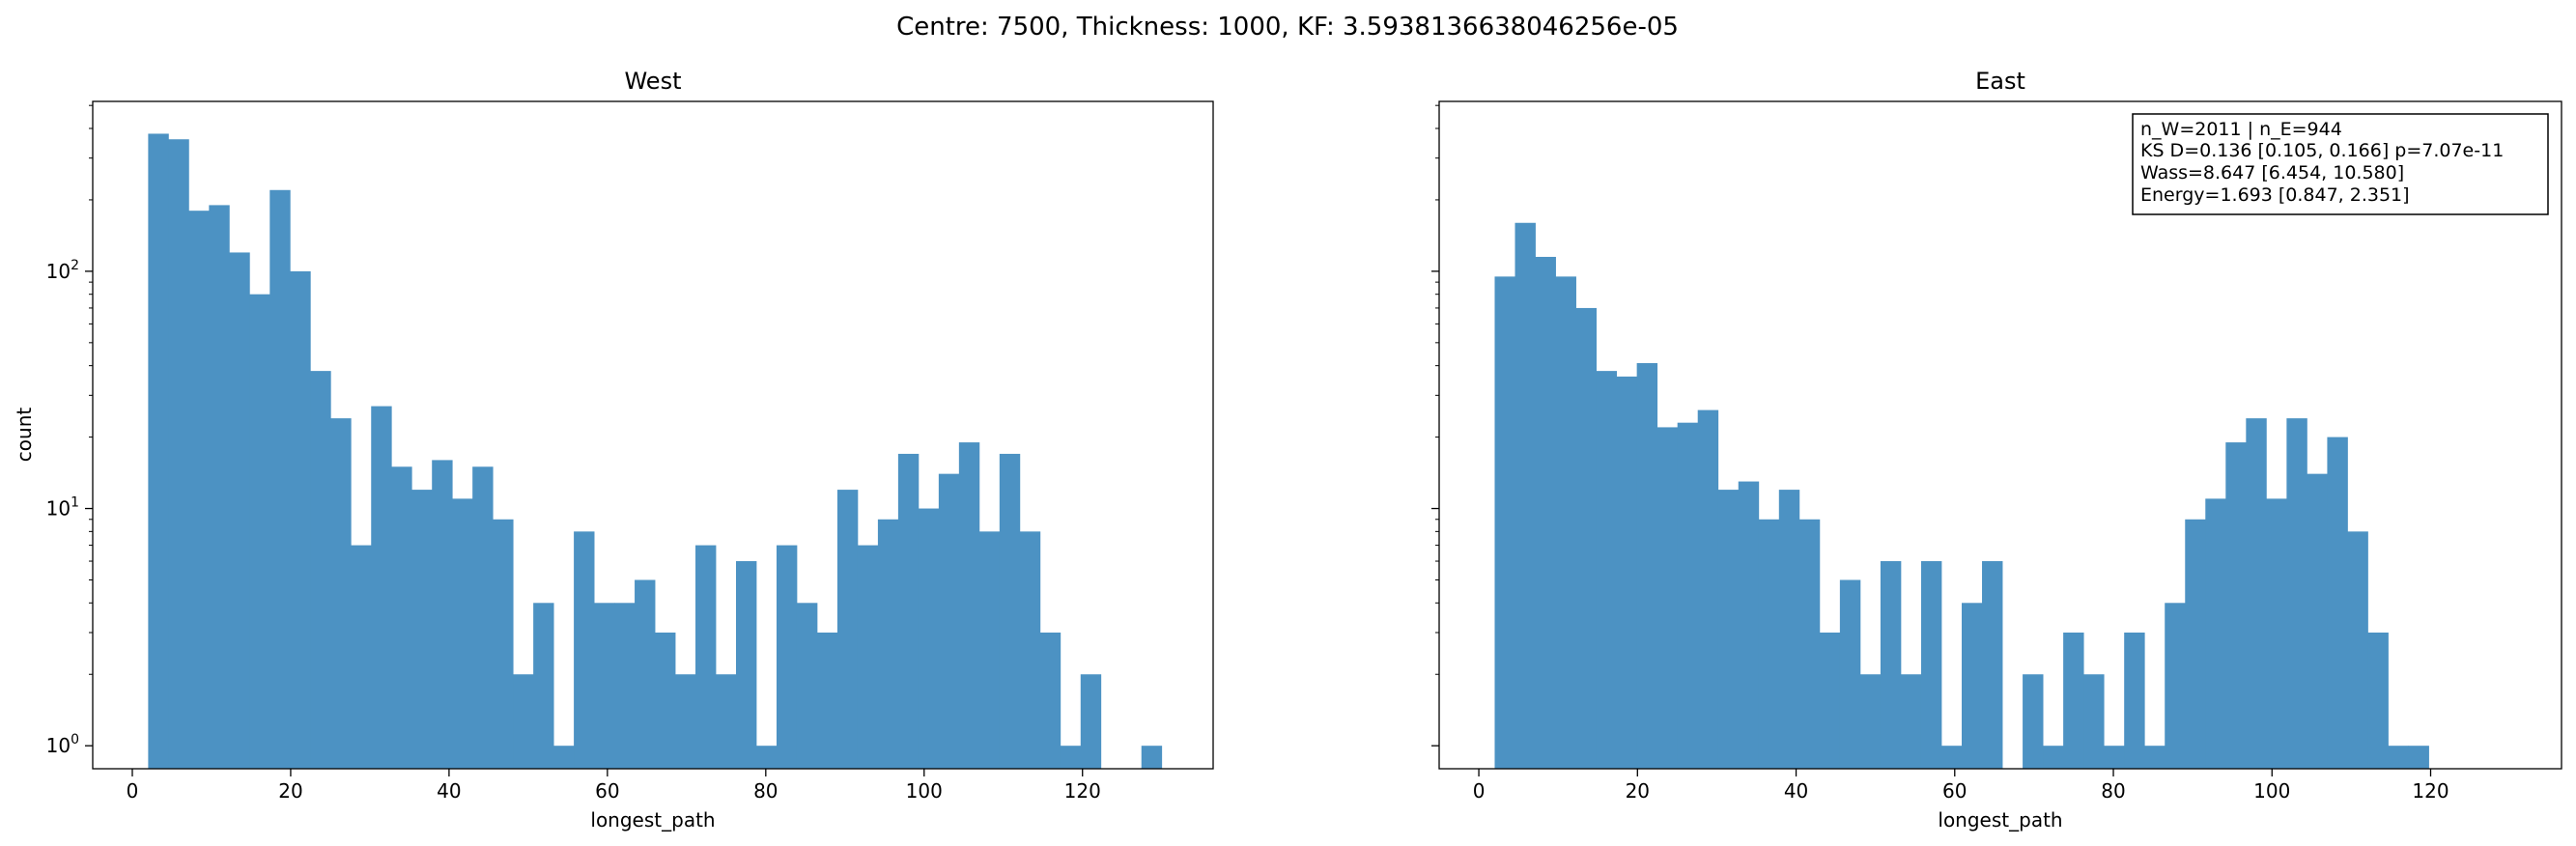 Image resolution: width=2576 pixels, height=846 pixels. I want to click on east-x-ticks: 0 20 40 60 80 100 120, so click(1961, 786).